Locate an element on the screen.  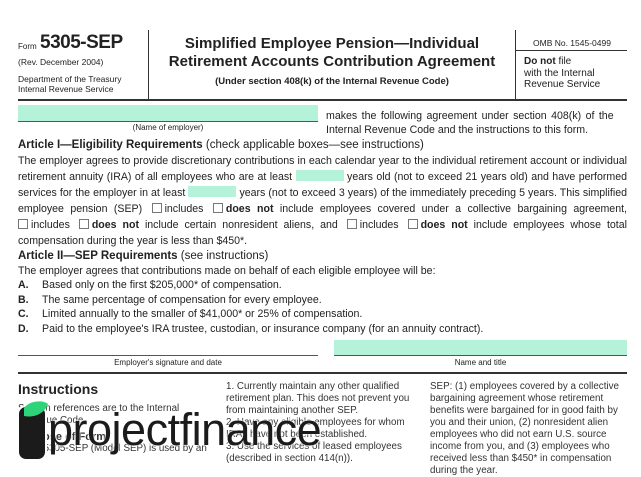
heading-note: (see instructions) is located at coordinates (224, 256).